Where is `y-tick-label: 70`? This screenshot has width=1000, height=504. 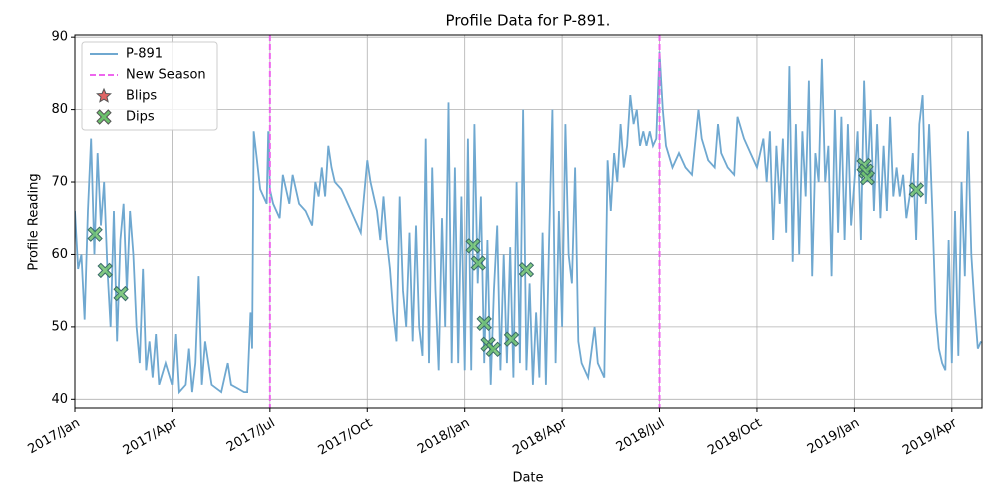
y-tick-label: 70 is located at coordinates (59, 182).